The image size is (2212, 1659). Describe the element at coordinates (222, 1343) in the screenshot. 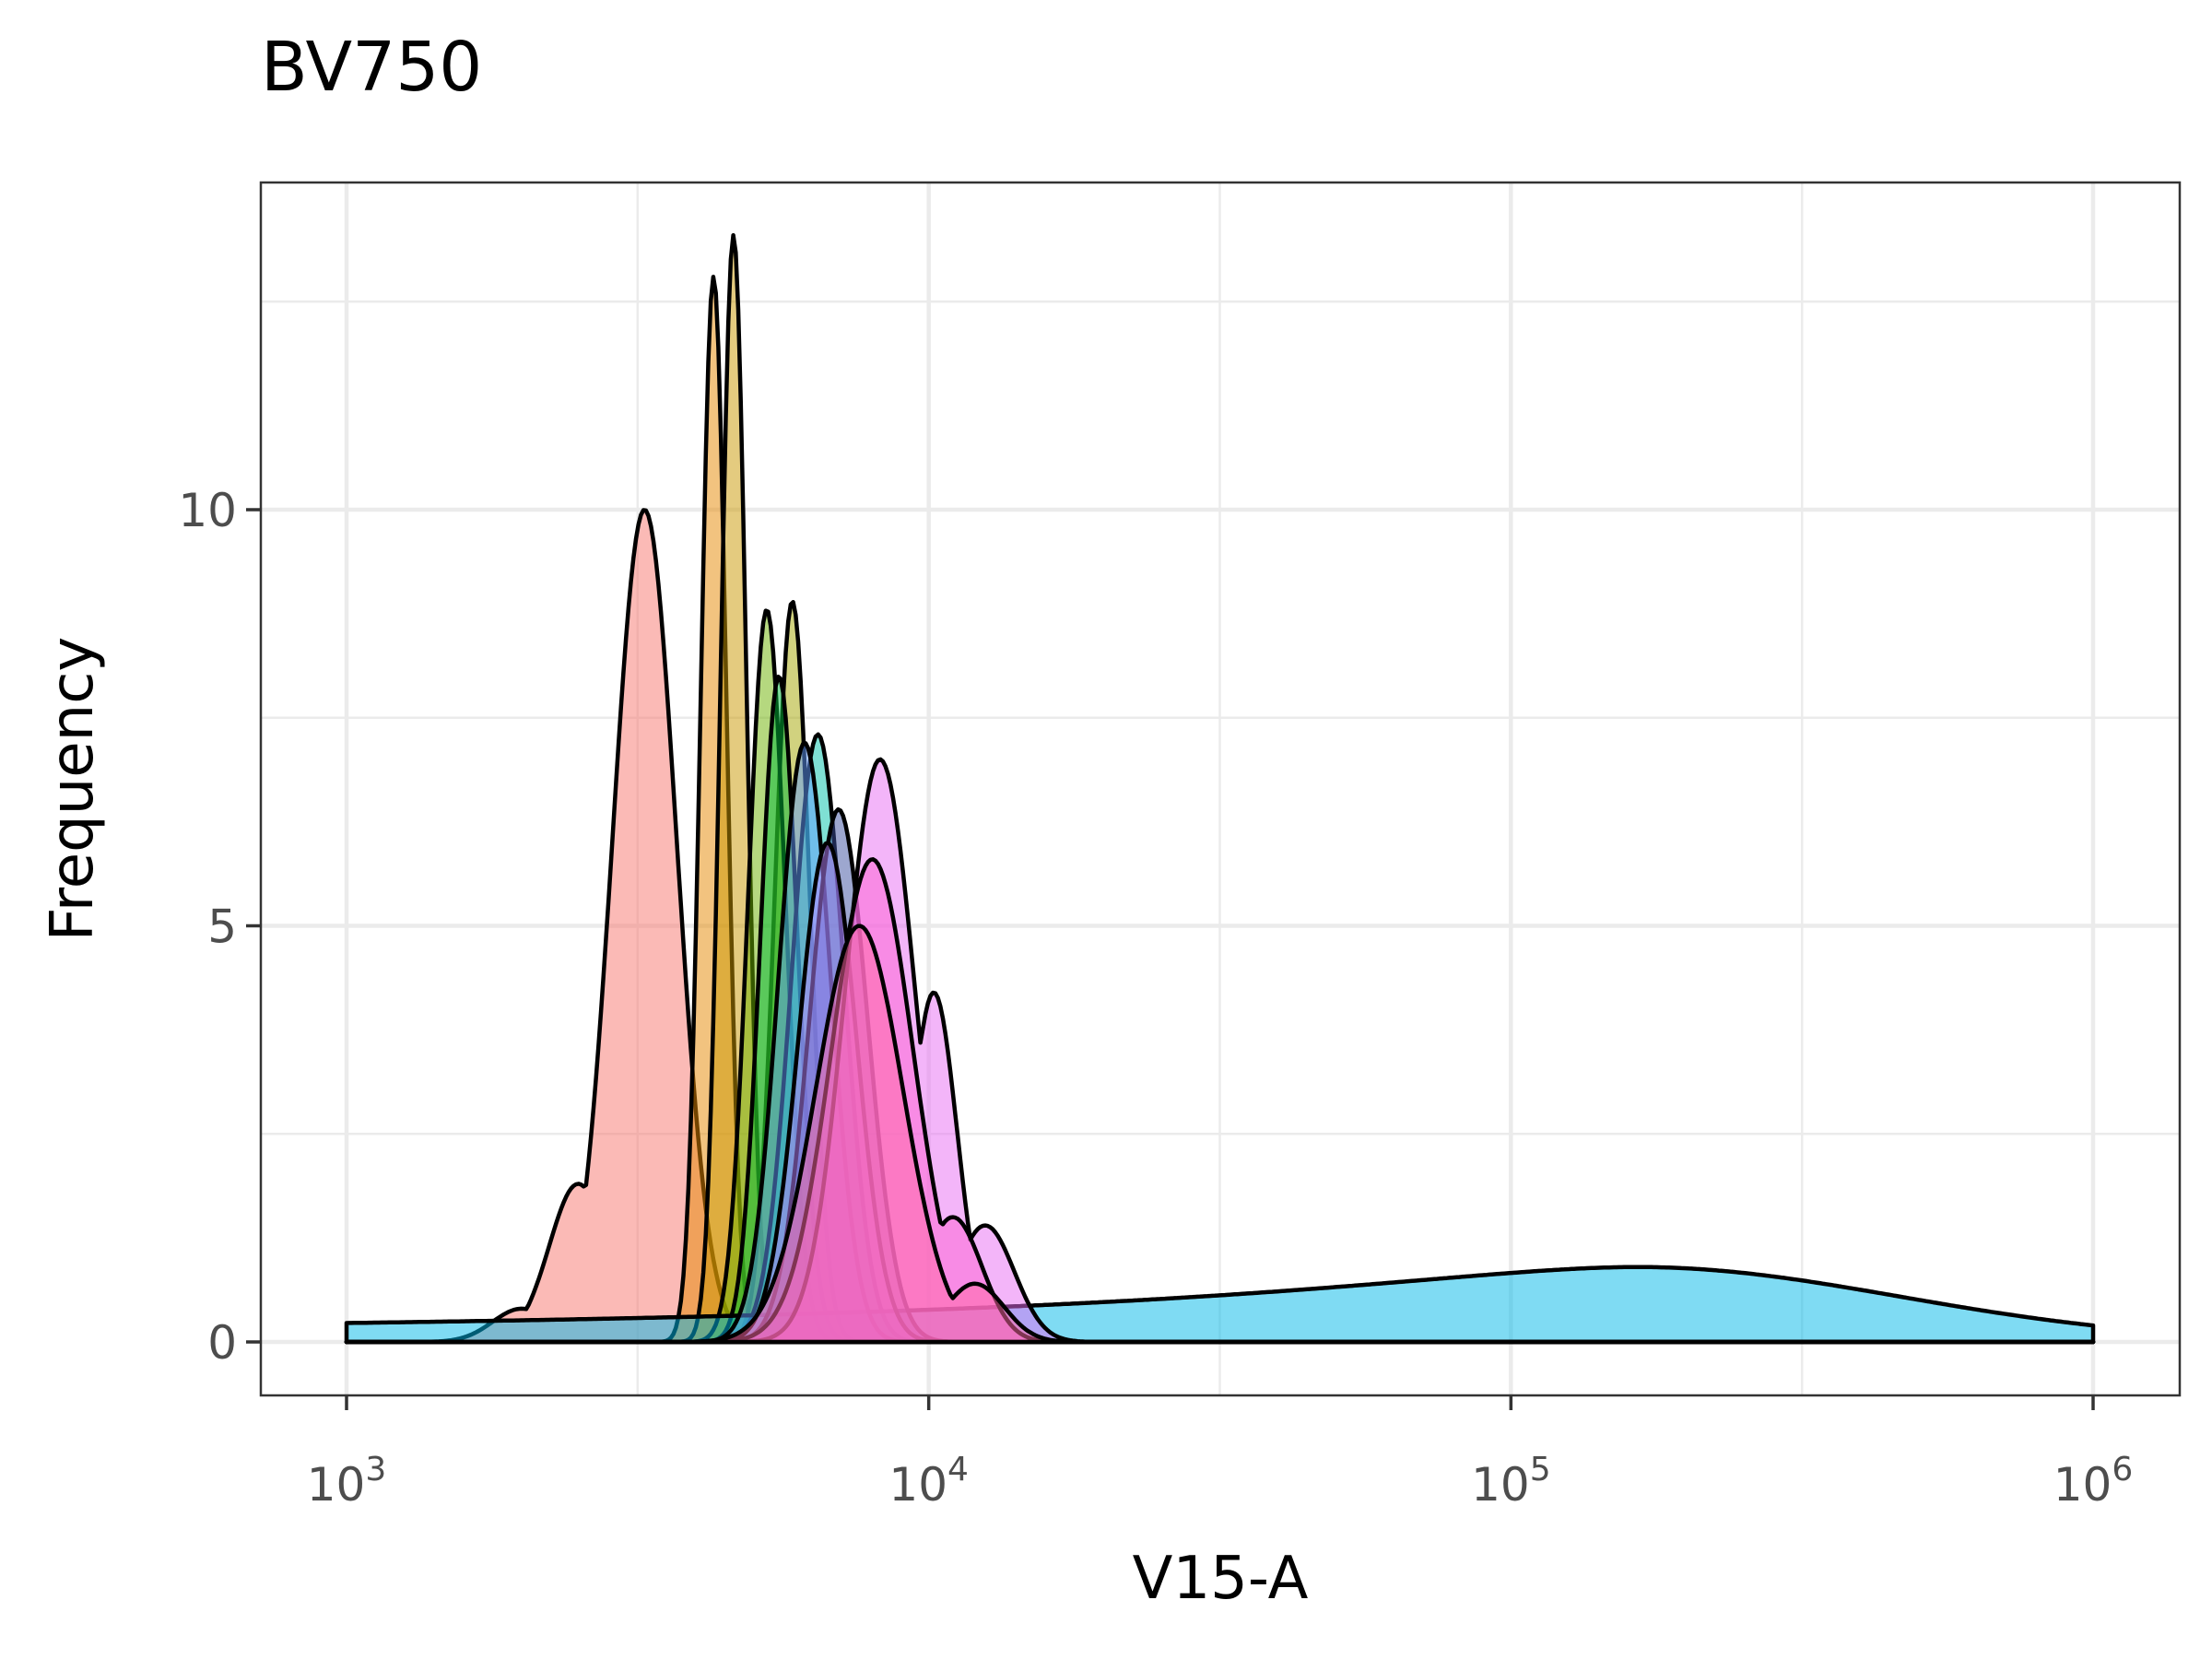

I see `y-tick-label: 0` at that location.